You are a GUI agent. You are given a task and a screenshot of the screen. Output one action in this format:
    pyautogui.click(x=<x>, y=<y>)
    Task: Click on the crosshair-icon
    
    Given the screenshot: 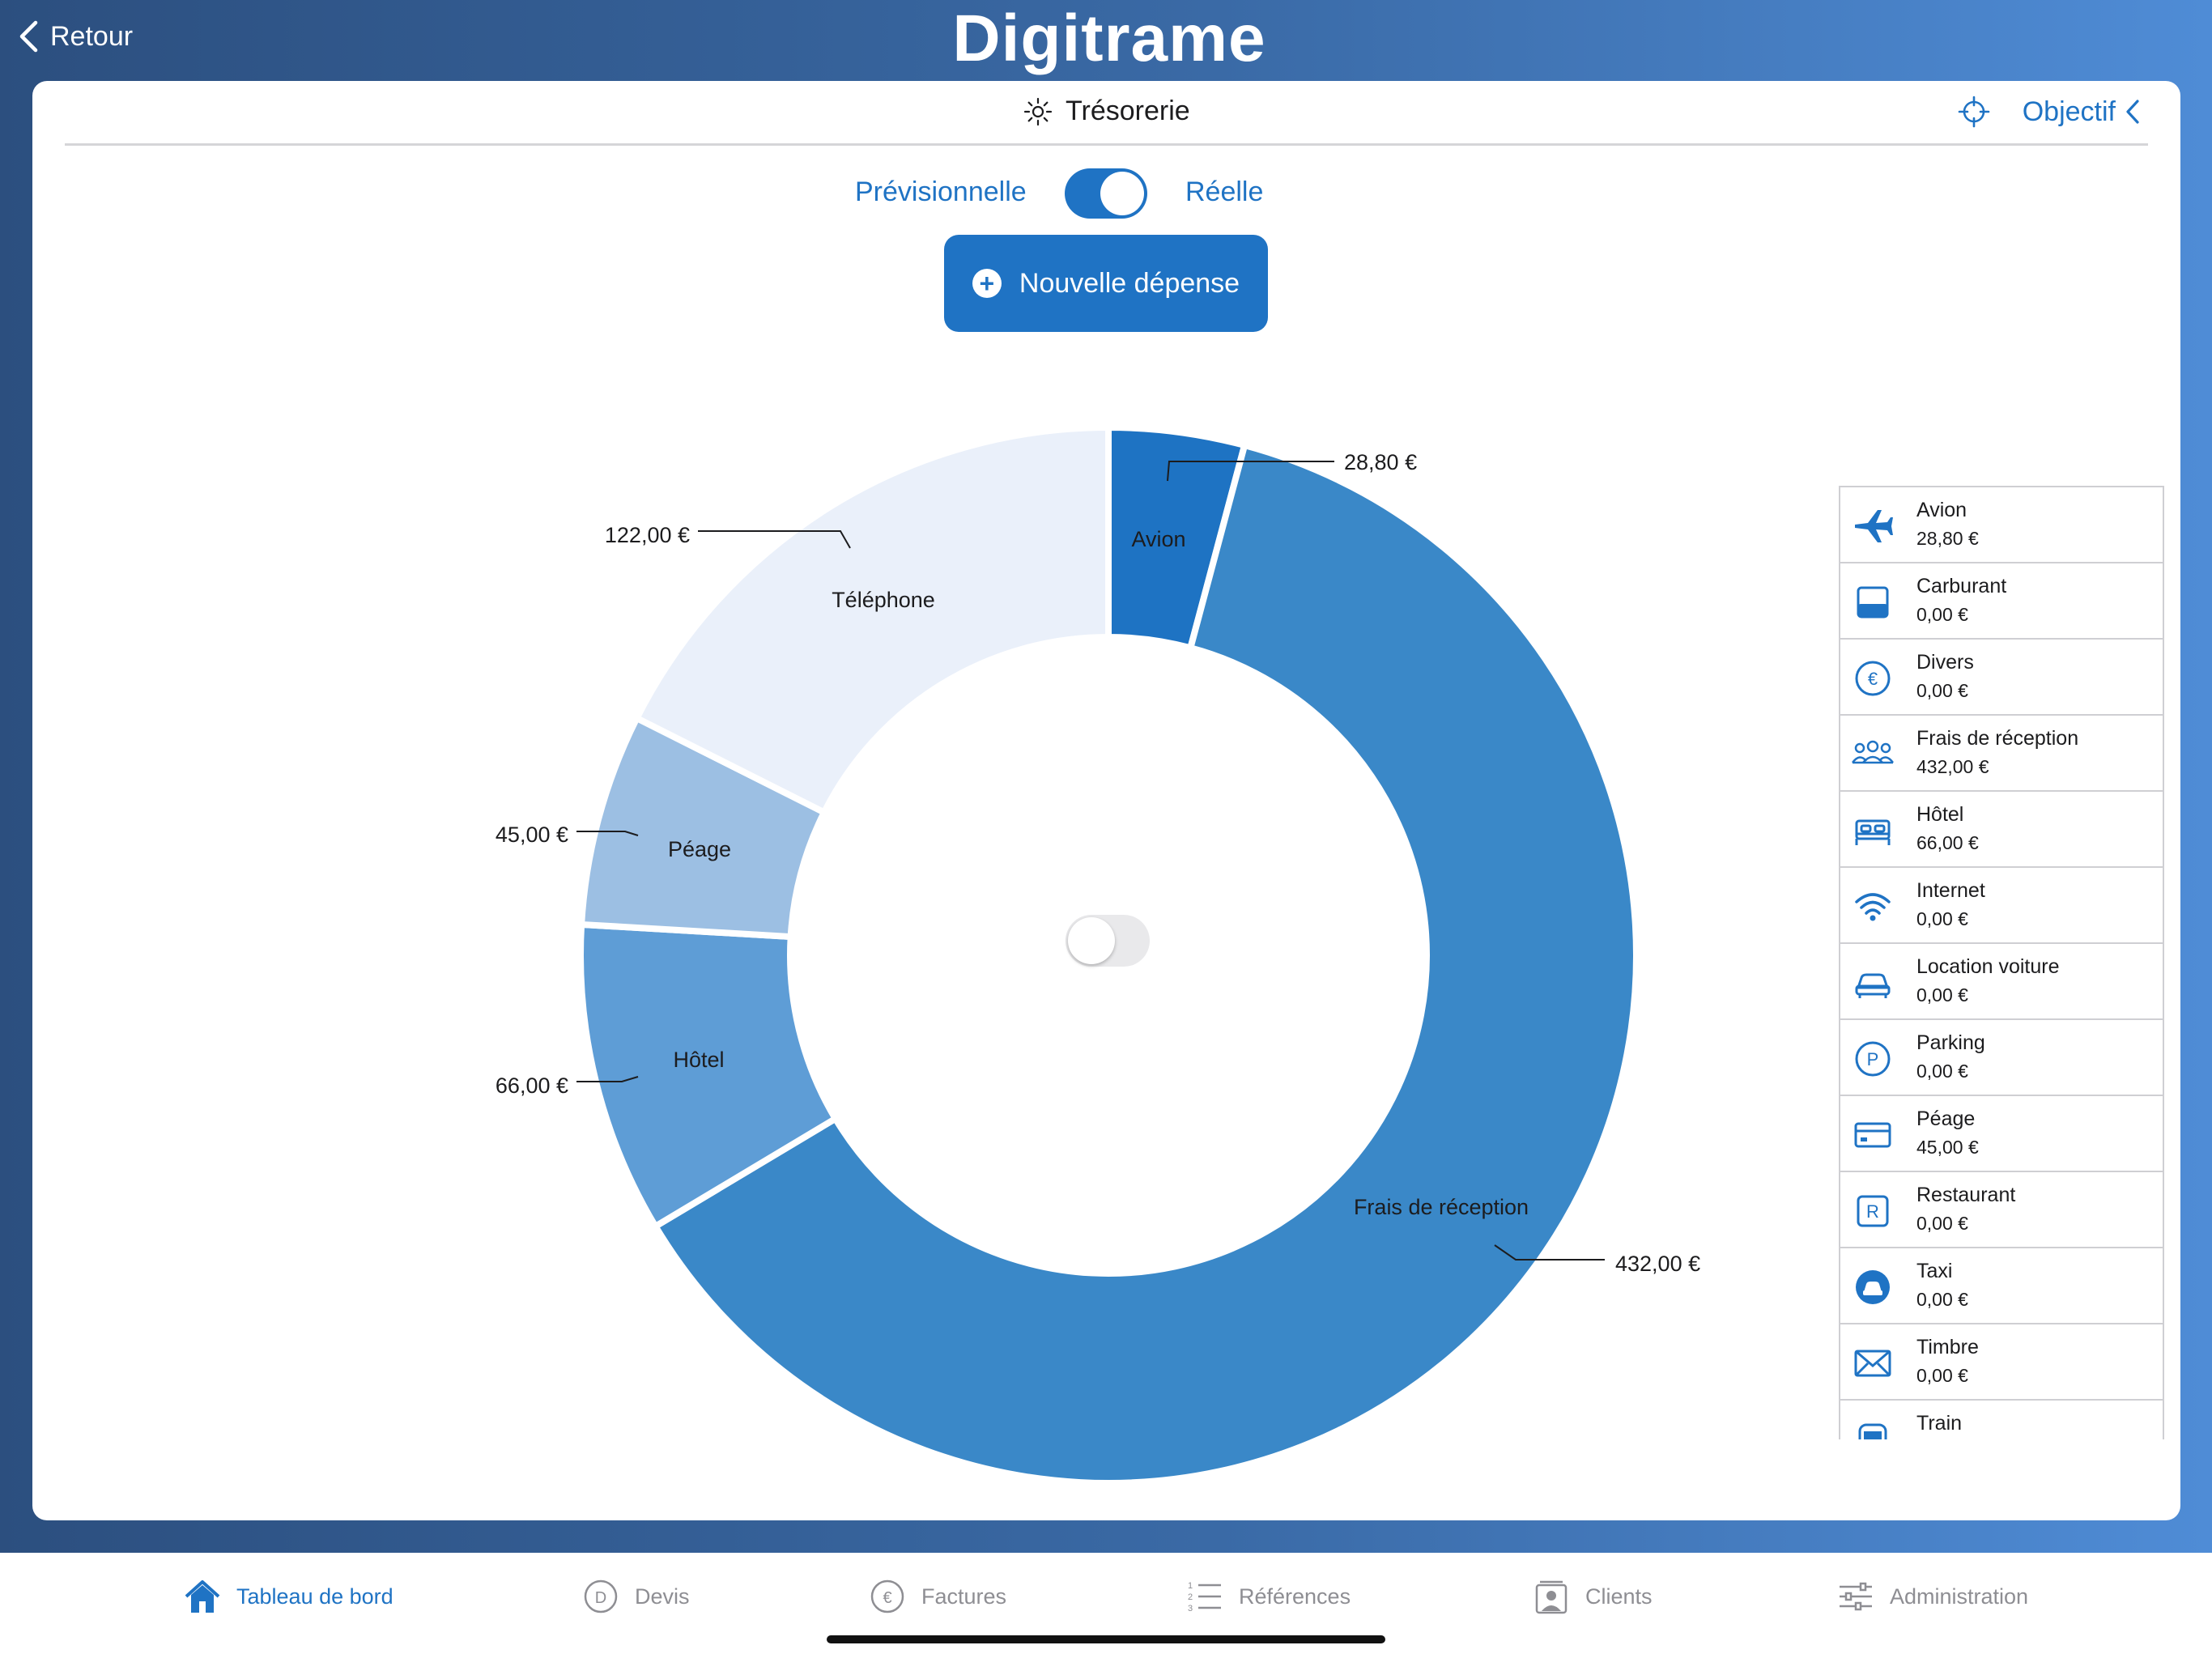 What is the action you would take?
    pyautogui.click(x=1974, y=112)
    